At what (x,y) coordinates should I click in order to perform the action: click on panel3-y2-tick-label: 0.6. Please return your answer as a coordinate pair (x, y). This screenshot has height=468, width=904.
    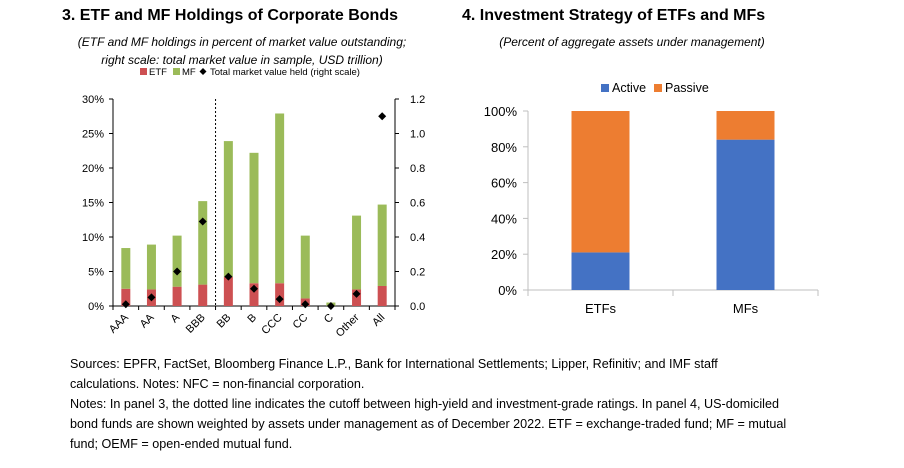
    Looking at the image, I should click on (417, 204).